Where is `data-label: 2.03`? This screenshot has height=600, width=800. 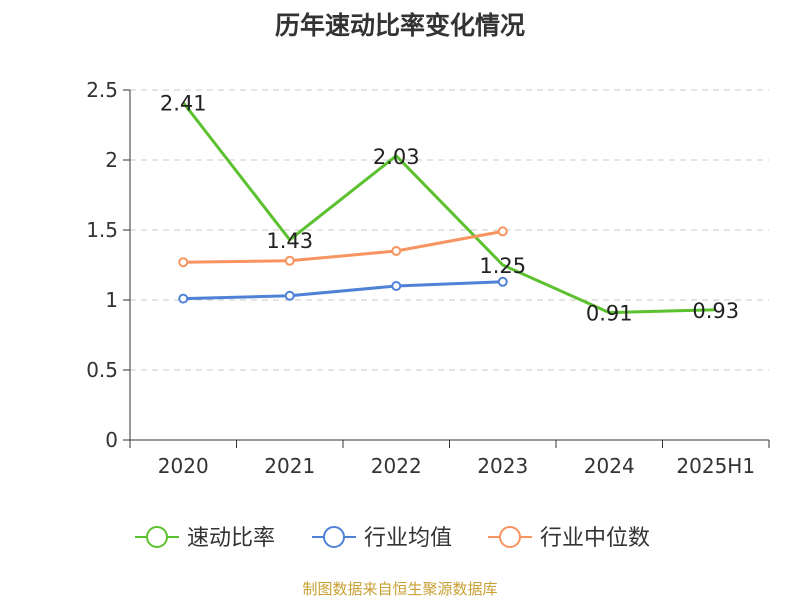 data-label: 2.03 is located at coordinates (396, 157).